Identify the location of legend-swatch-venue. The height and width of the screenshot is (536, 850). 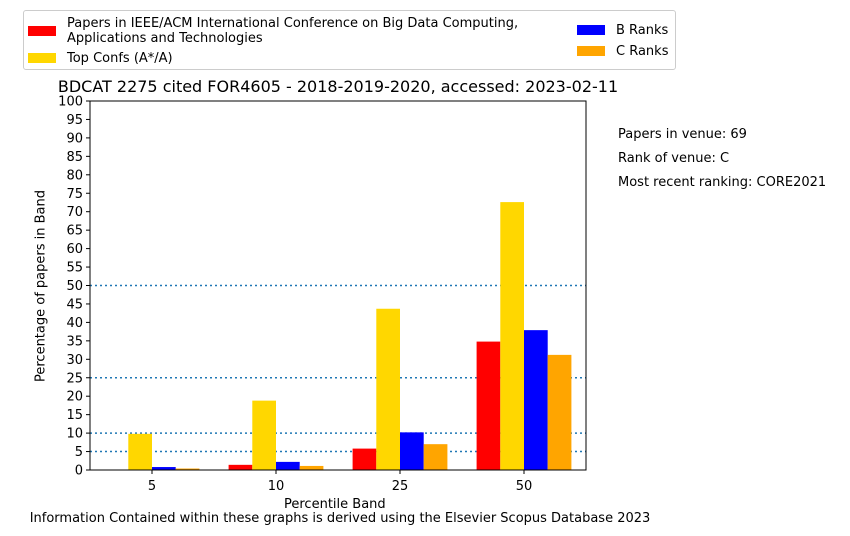
(42, 31).